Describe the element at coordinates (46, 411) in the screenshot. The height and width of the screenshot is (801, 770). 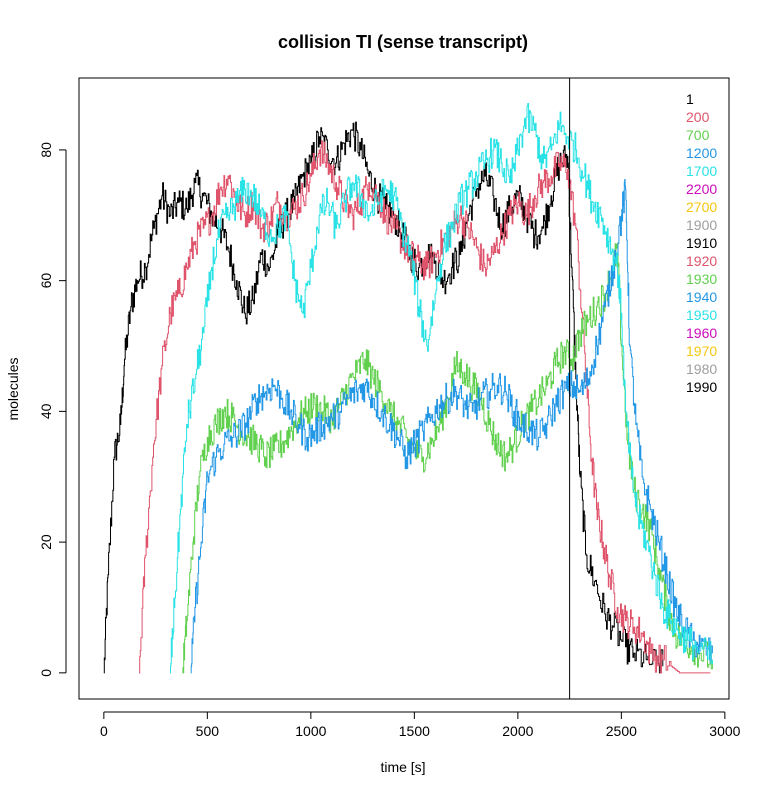
I see `y-tick-label: 40` at that location.